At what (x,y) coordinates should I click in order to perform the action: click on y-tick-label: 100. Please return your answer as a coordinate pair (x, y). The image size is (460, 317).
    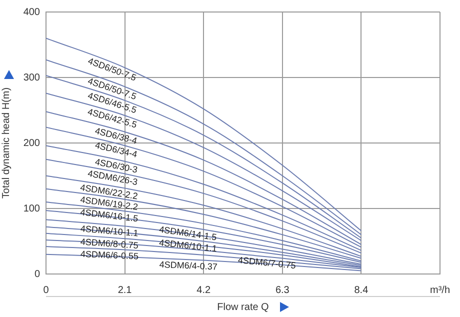
    Looking at the image, I should click on (31, 208).